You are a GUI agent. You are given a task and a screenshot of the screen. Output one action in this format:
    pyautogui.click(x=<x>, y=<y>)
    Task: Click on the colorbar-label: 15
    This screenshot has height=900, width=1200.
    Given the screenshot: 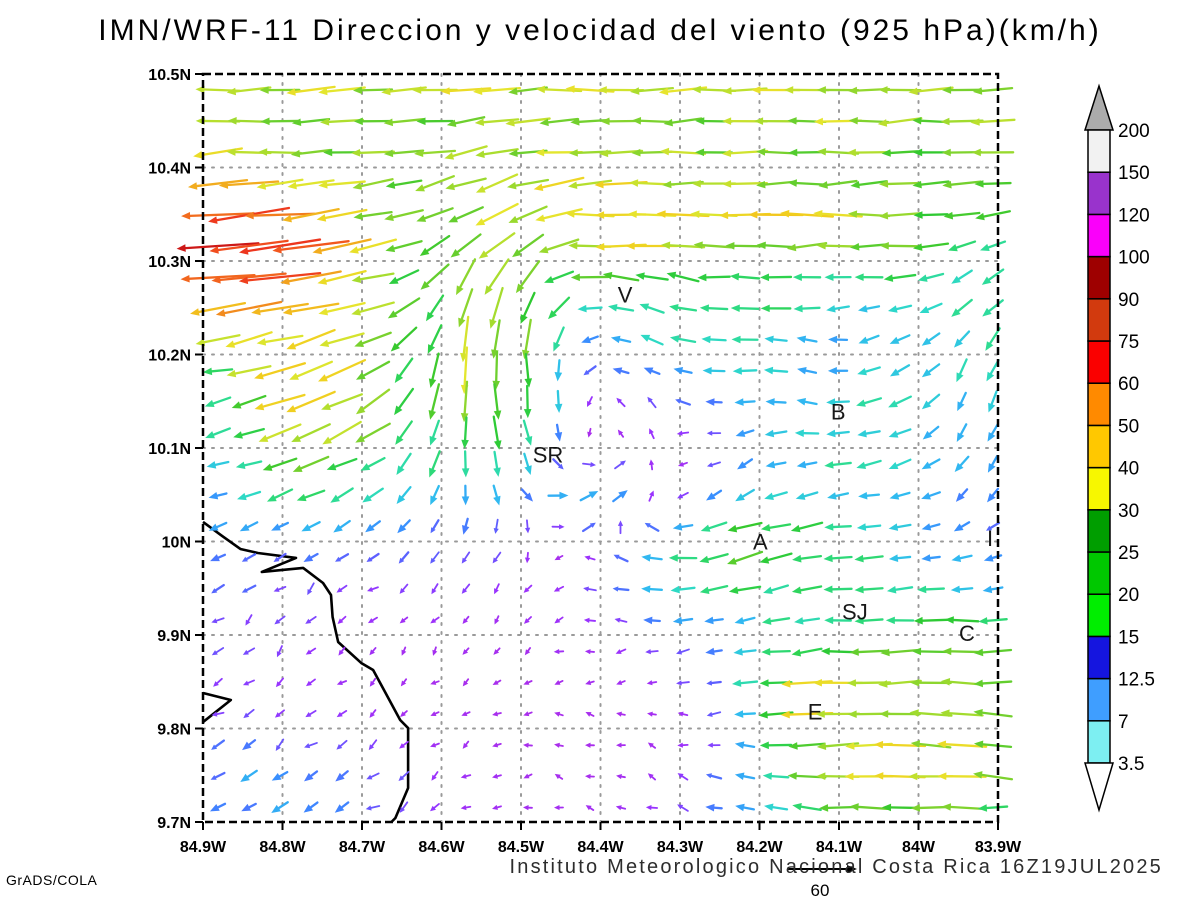 What is the action you would take?
    pyautogui.click(x=1128, y=637)
    